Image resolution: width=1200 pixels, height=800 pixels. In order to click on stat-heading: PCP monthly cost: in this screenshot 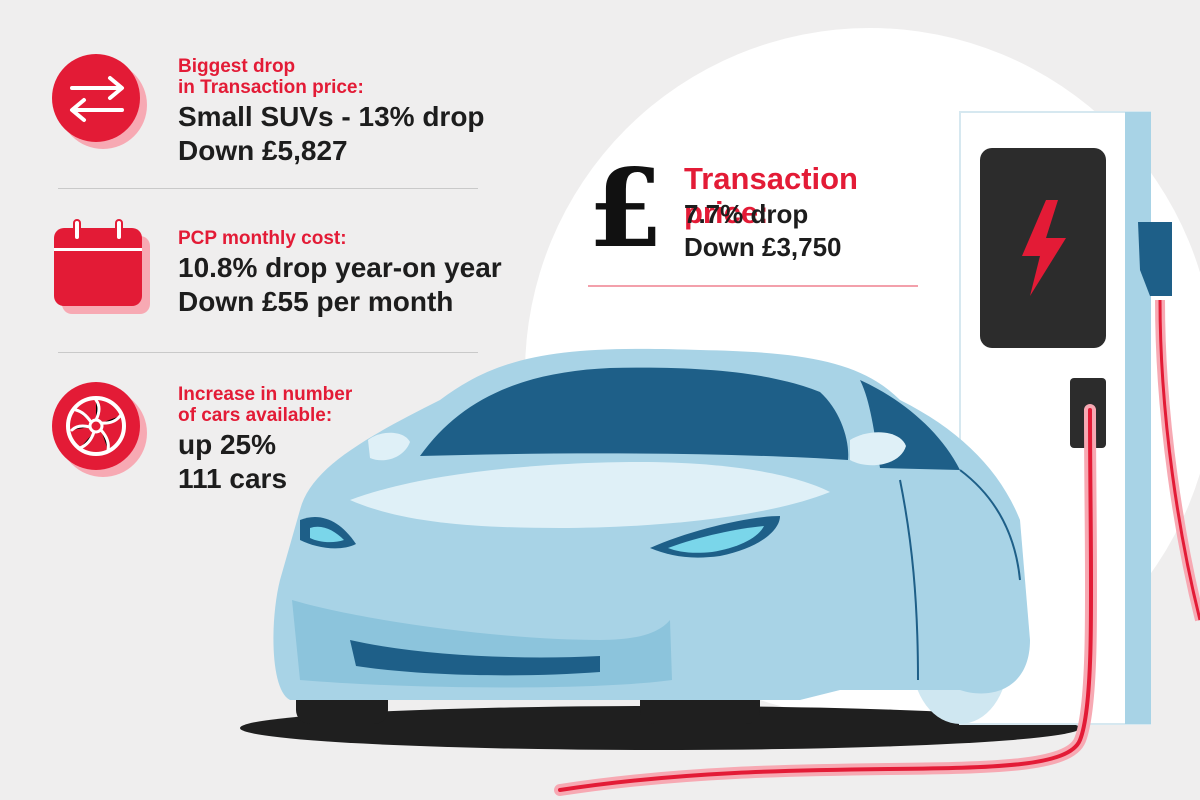, I will do `click(262, 238)`.